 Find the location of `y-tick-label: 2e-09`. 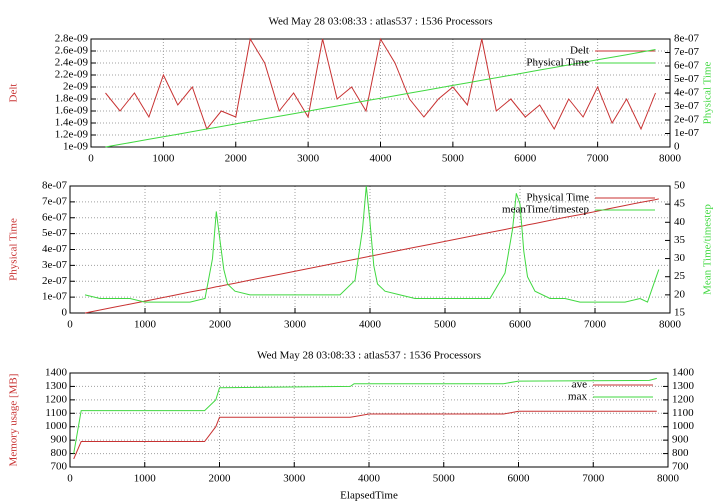

y-tick-label: 2e-09 is located at coordinates (76, 87).